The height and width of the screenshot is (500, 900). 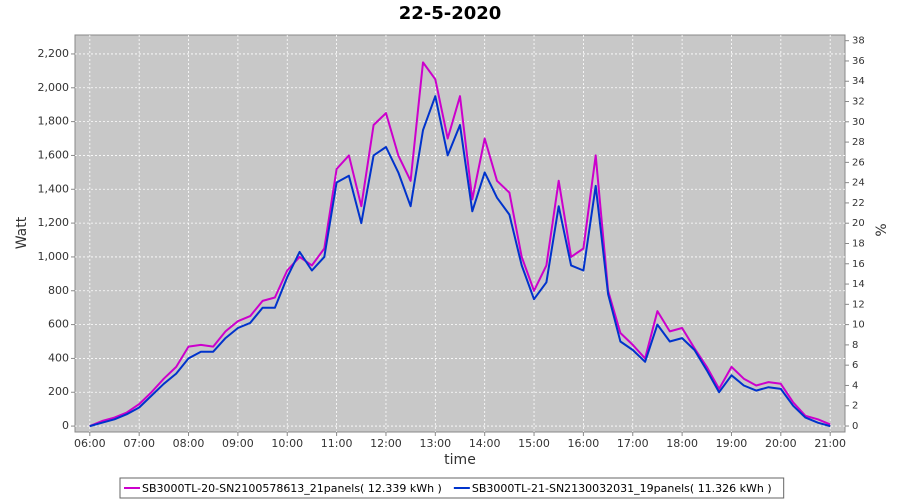 I want to click on x-tick-label: 19:00, so click(x=732, y=443).